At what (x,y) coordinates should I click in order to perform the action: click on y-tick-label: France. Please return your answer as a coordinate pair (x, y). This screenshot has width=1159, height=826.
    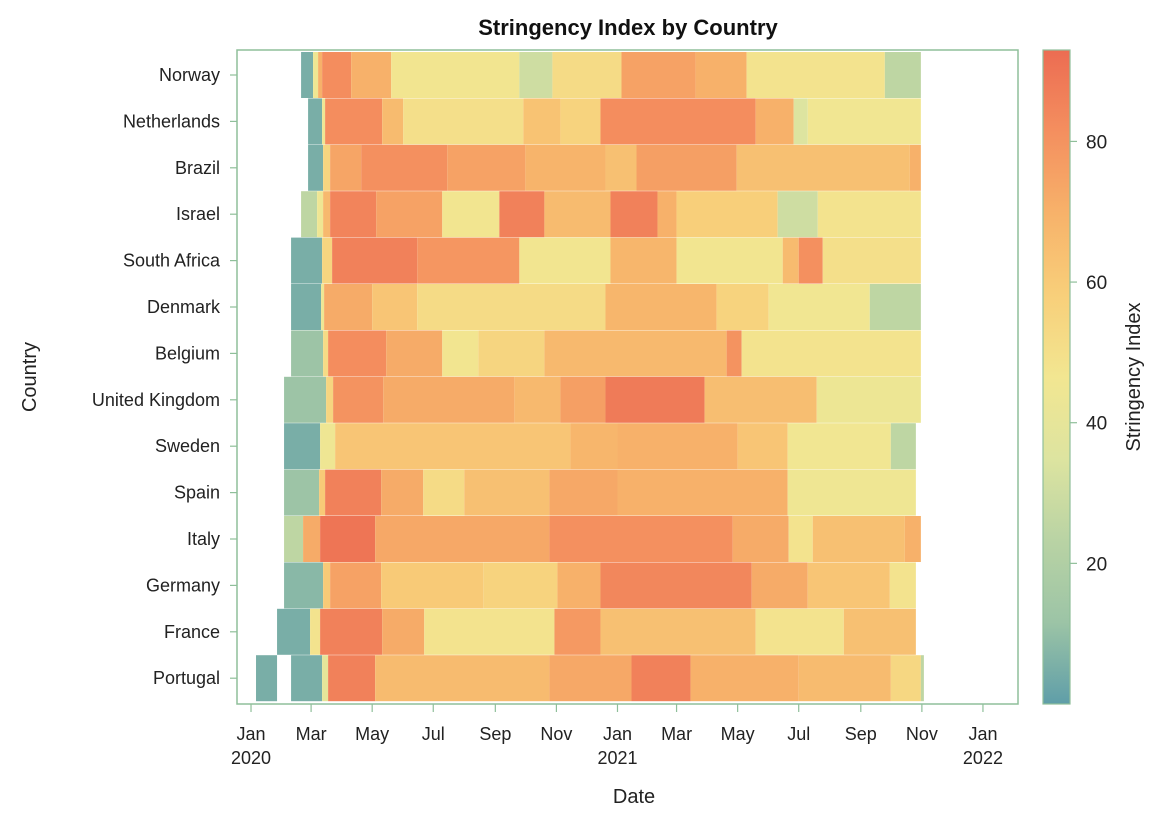
    Looking at the image, I should click on (192, 632).